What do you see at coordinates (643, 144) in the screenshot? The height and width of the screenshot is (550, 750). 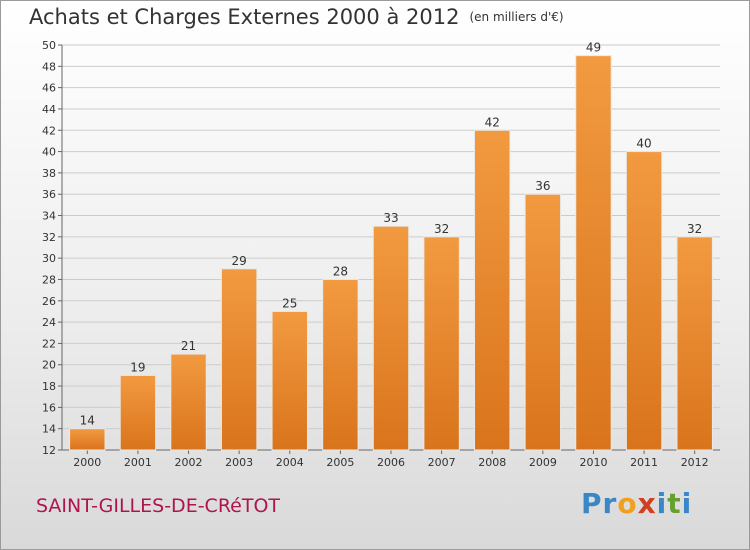 I see `data-label: 40` at bounding box center [643, 144].